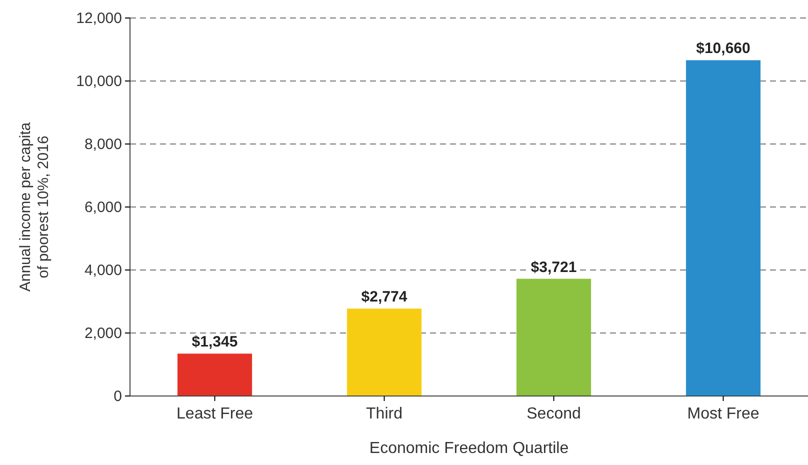 Image resolution: width=808 pixels, height=465 pixels. I want to click on x-tick-label: Third, so click(384, 413).